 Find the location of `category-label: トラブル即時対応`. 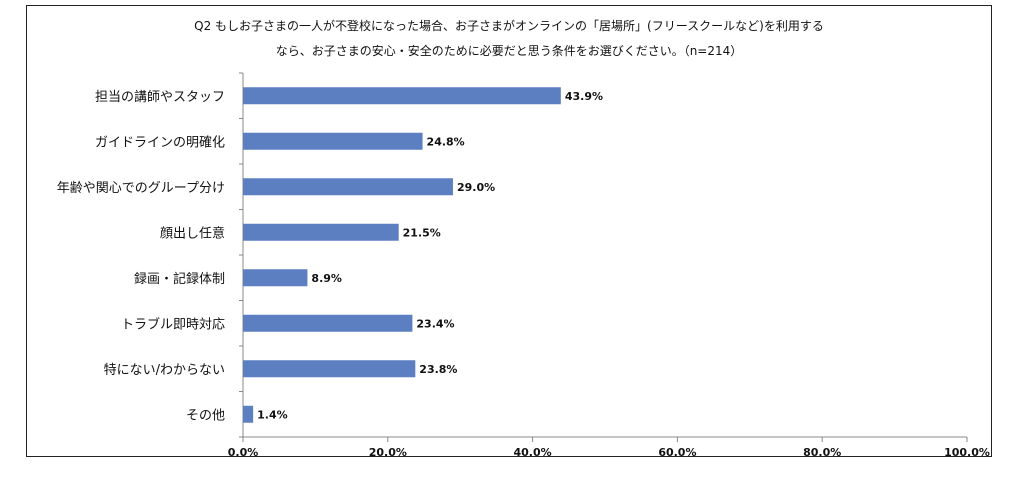

category-label: トラブル即時対応 is located at coordinates (173, 324).